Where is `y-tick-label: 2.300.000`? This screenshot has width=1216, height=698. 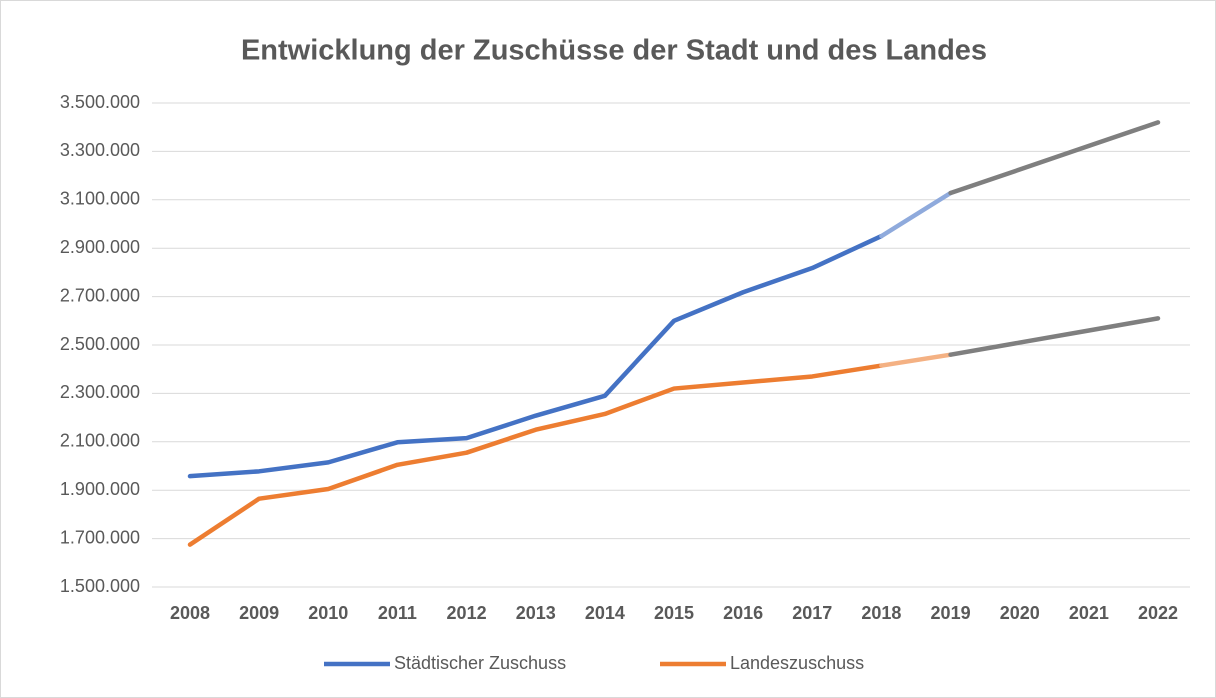 y-tick-label: 2.300.000 is located at coordinates (100, 392).